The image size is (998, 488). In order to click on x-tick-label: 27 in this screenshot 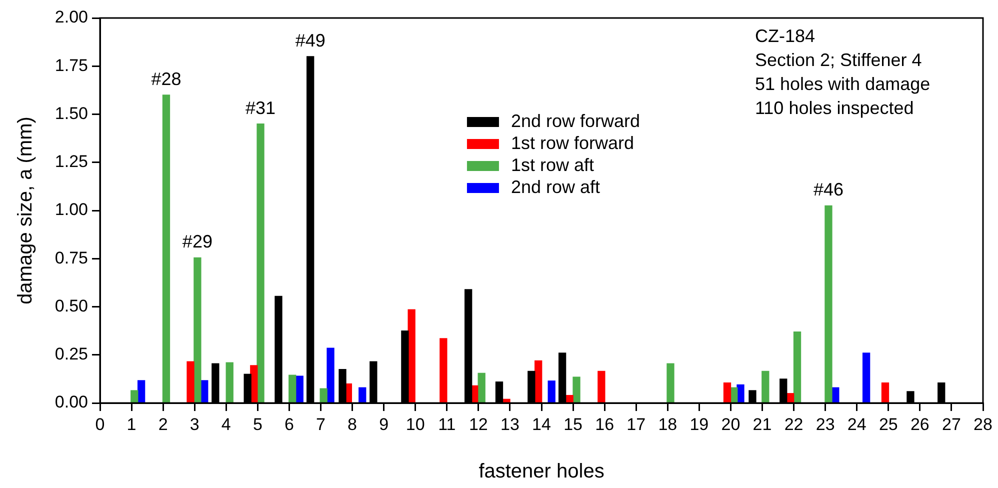, I will do `click(951, 424)`.